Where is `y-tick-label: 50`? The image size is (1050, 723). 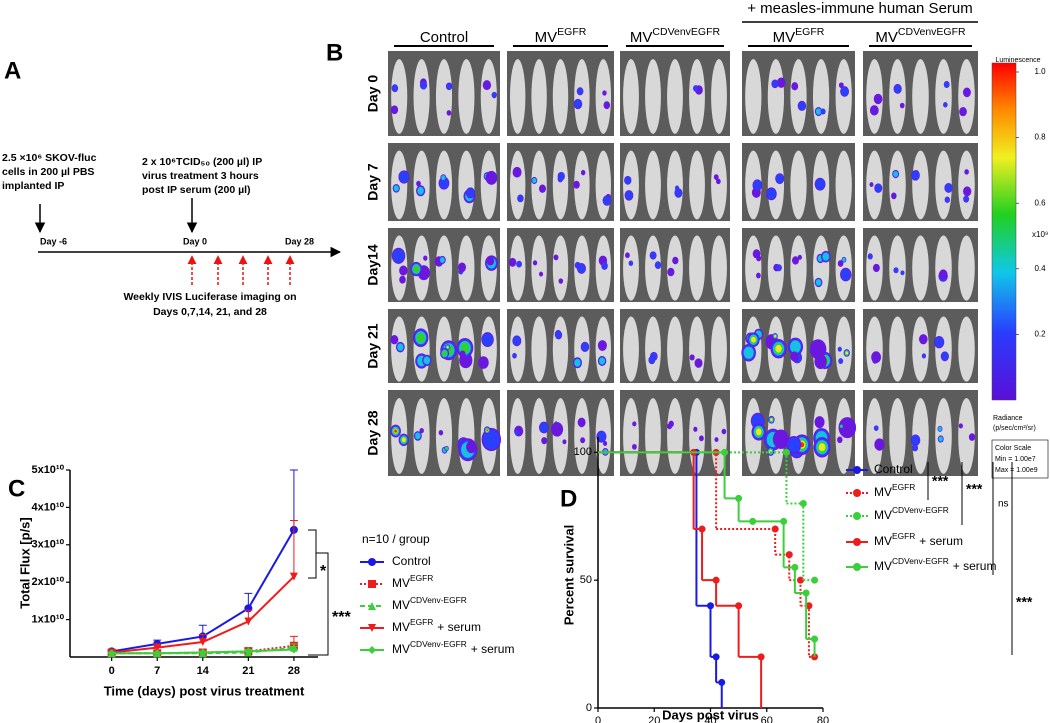 y-tick-label: 50 is located at coordinates (586, 580).